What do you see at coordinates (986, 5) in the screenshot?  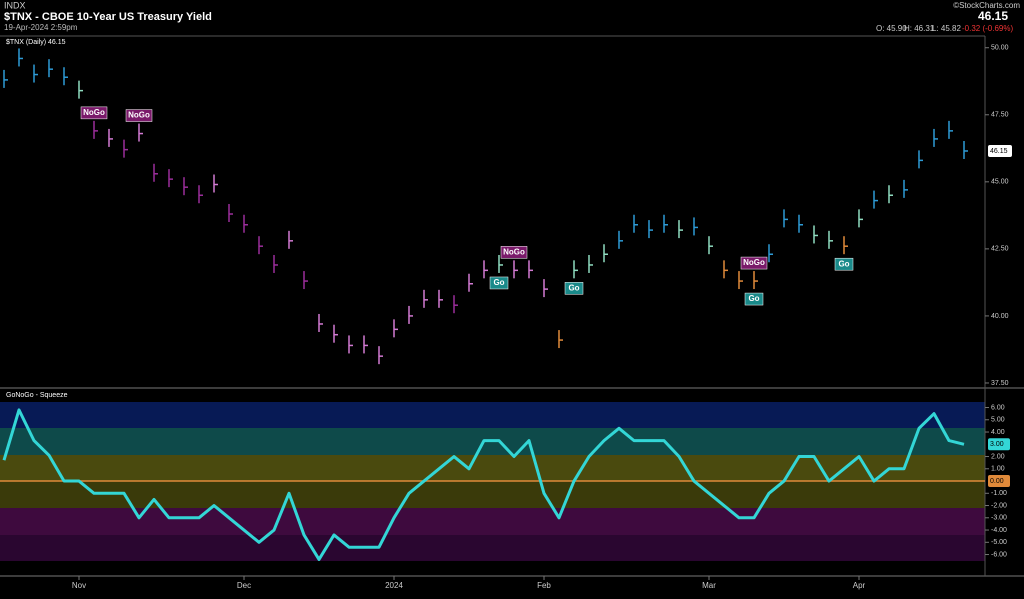 I see `source: ©StockCharts.com` at bounding box center [986, 5].